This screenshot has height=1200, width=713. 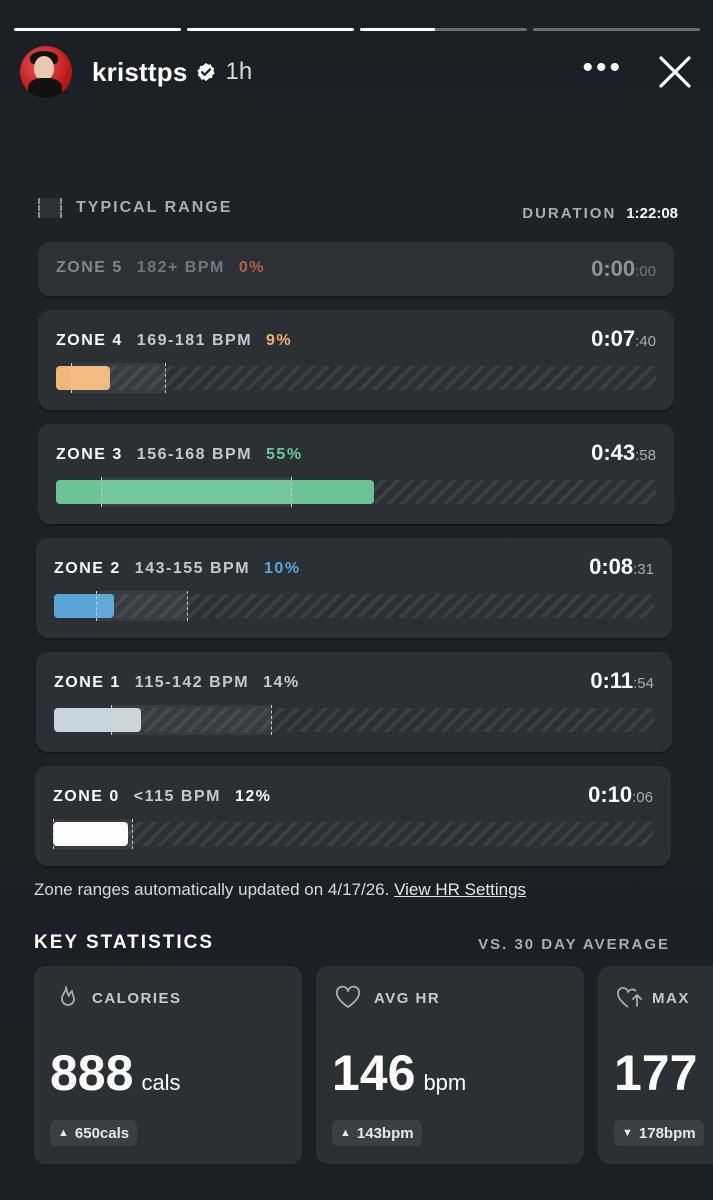 What do you see at coordinates (356, 72) in the screenshot?
I see `story-header: kristtps 1h •••` at bounding box center [356, 72].